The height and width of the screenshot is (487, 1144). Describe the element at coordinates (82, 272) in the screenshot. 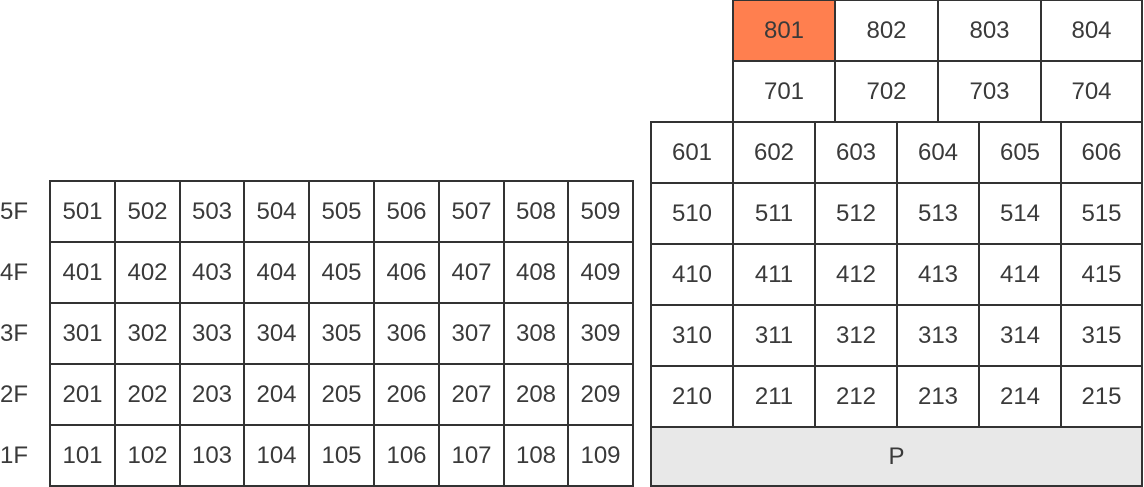

I see `room-cell: 401` at that location.